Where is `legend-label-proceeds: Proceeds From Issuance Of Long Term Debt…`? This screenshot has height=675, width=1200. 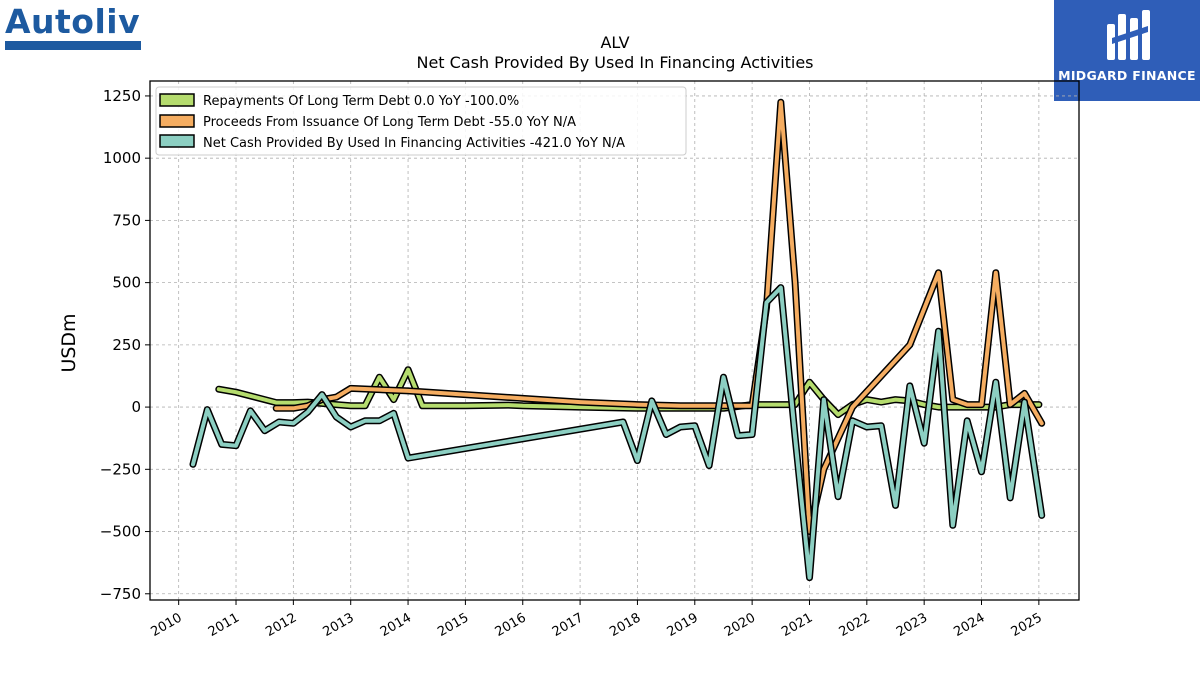
legend-label-proceeds: Proceeds From Issuance Of Long Term Debt… is located at coordinates (389, 122).